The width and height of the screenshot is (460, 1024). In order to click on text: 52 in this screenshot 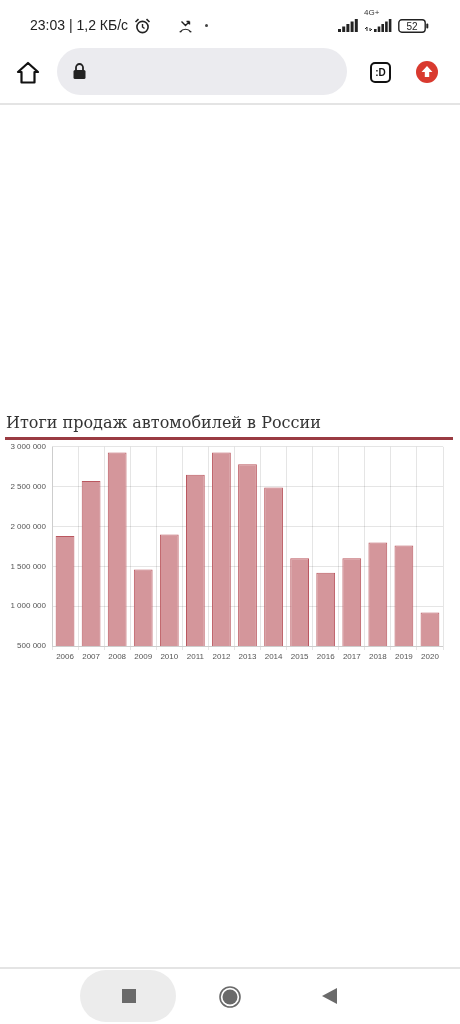, I will do `click(412, 26)`.